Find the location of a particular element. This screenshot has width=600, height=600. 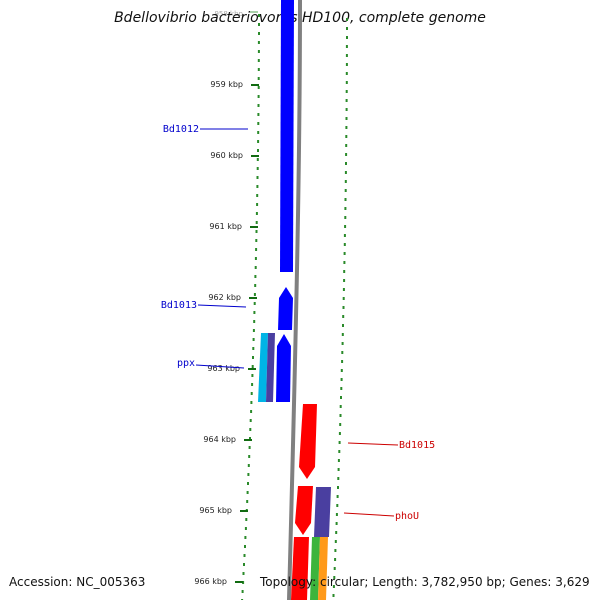

ppx-leader-line is located at coordinates (220, 366).